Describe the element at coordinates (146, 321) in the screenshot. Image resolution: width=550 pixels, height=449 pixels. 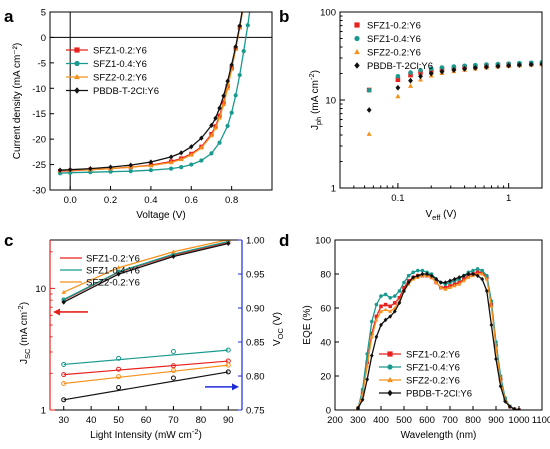
I see `c-plot-area` at that location.